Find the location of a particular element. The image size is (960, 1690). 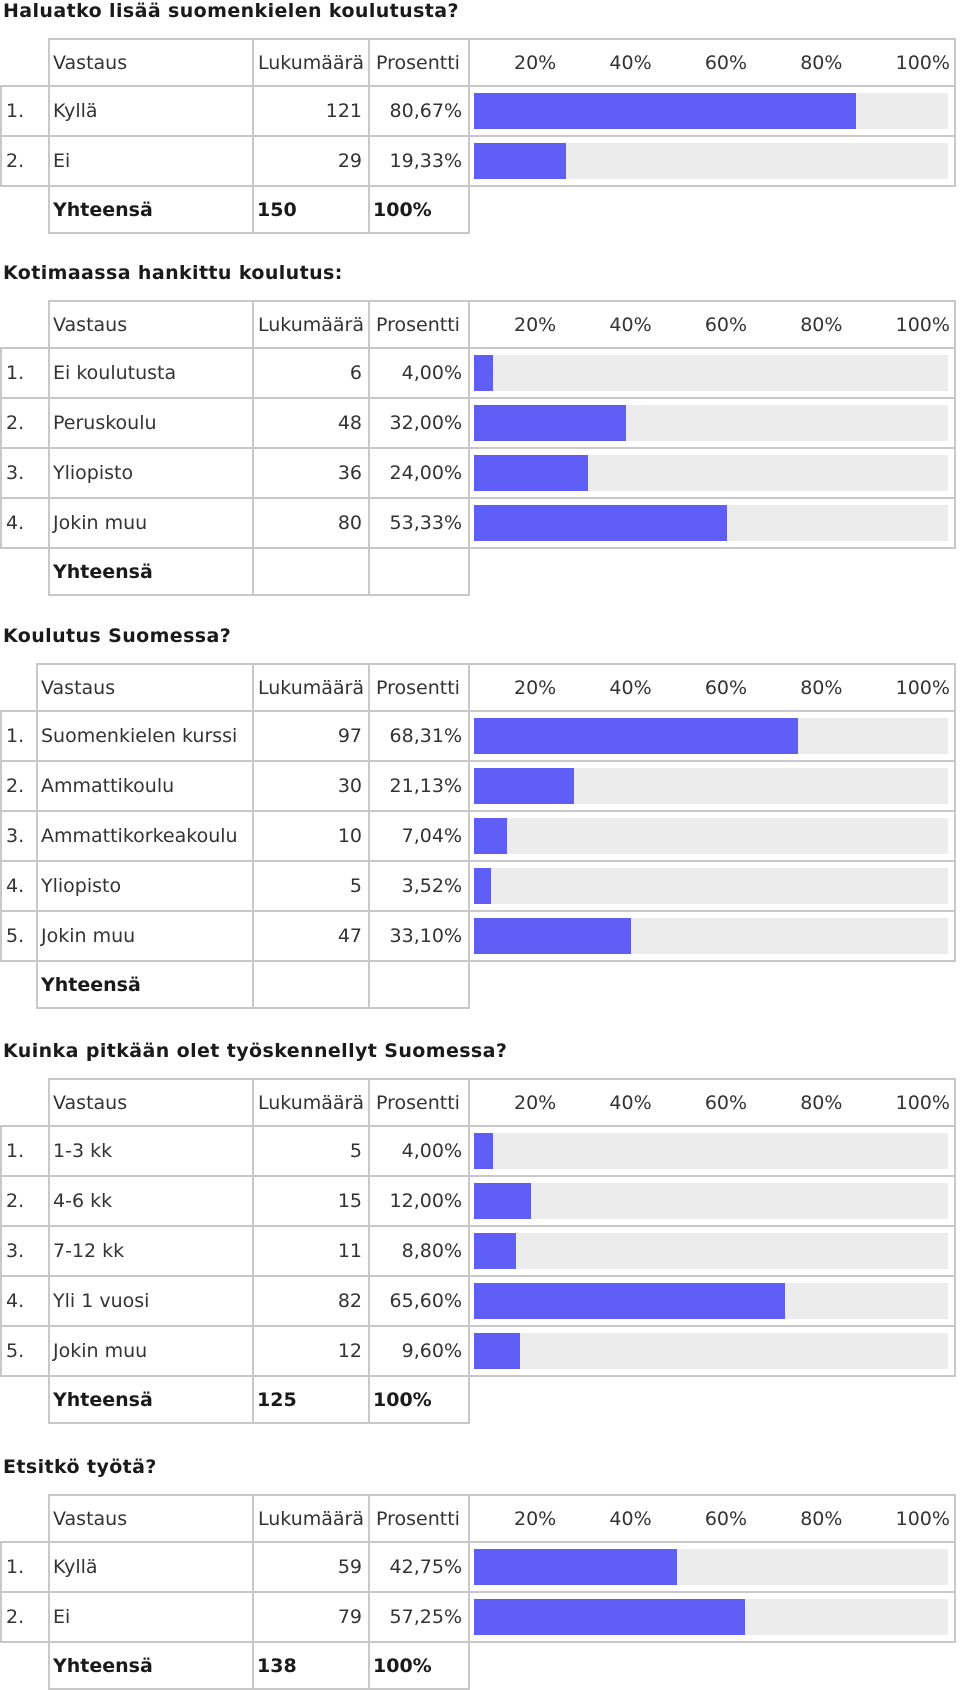

row-count: 48 is located at coordinates (311, 423).